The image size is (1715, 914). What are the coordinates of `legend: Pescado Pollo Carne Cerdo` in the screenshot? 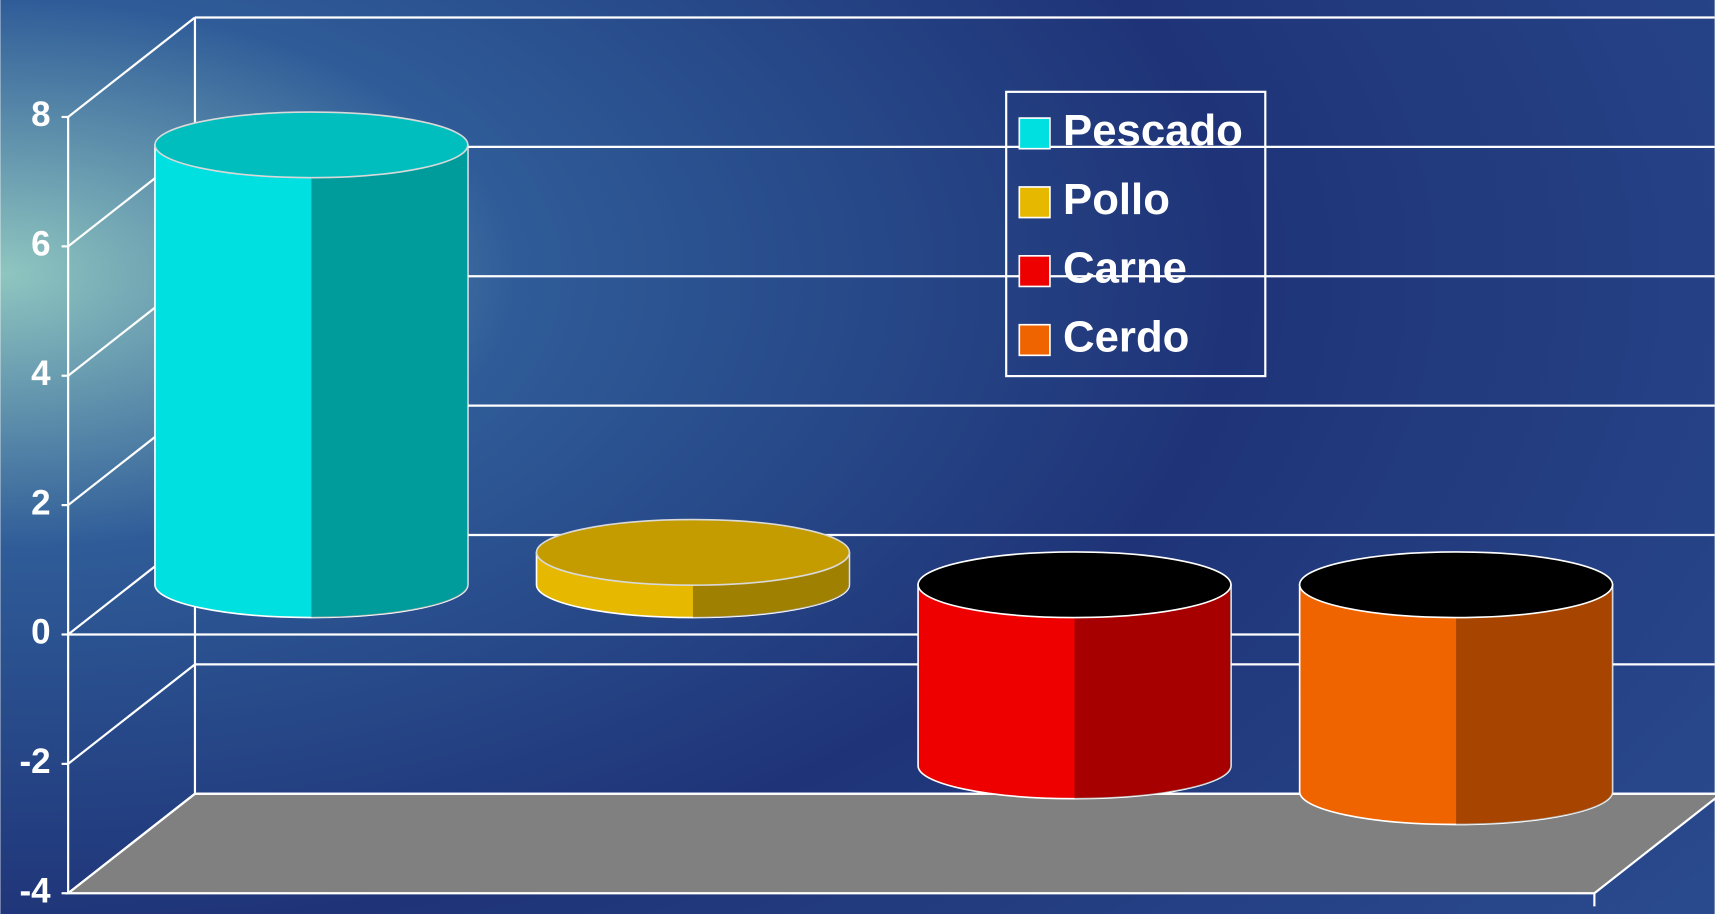 It's located at (1136, 234).